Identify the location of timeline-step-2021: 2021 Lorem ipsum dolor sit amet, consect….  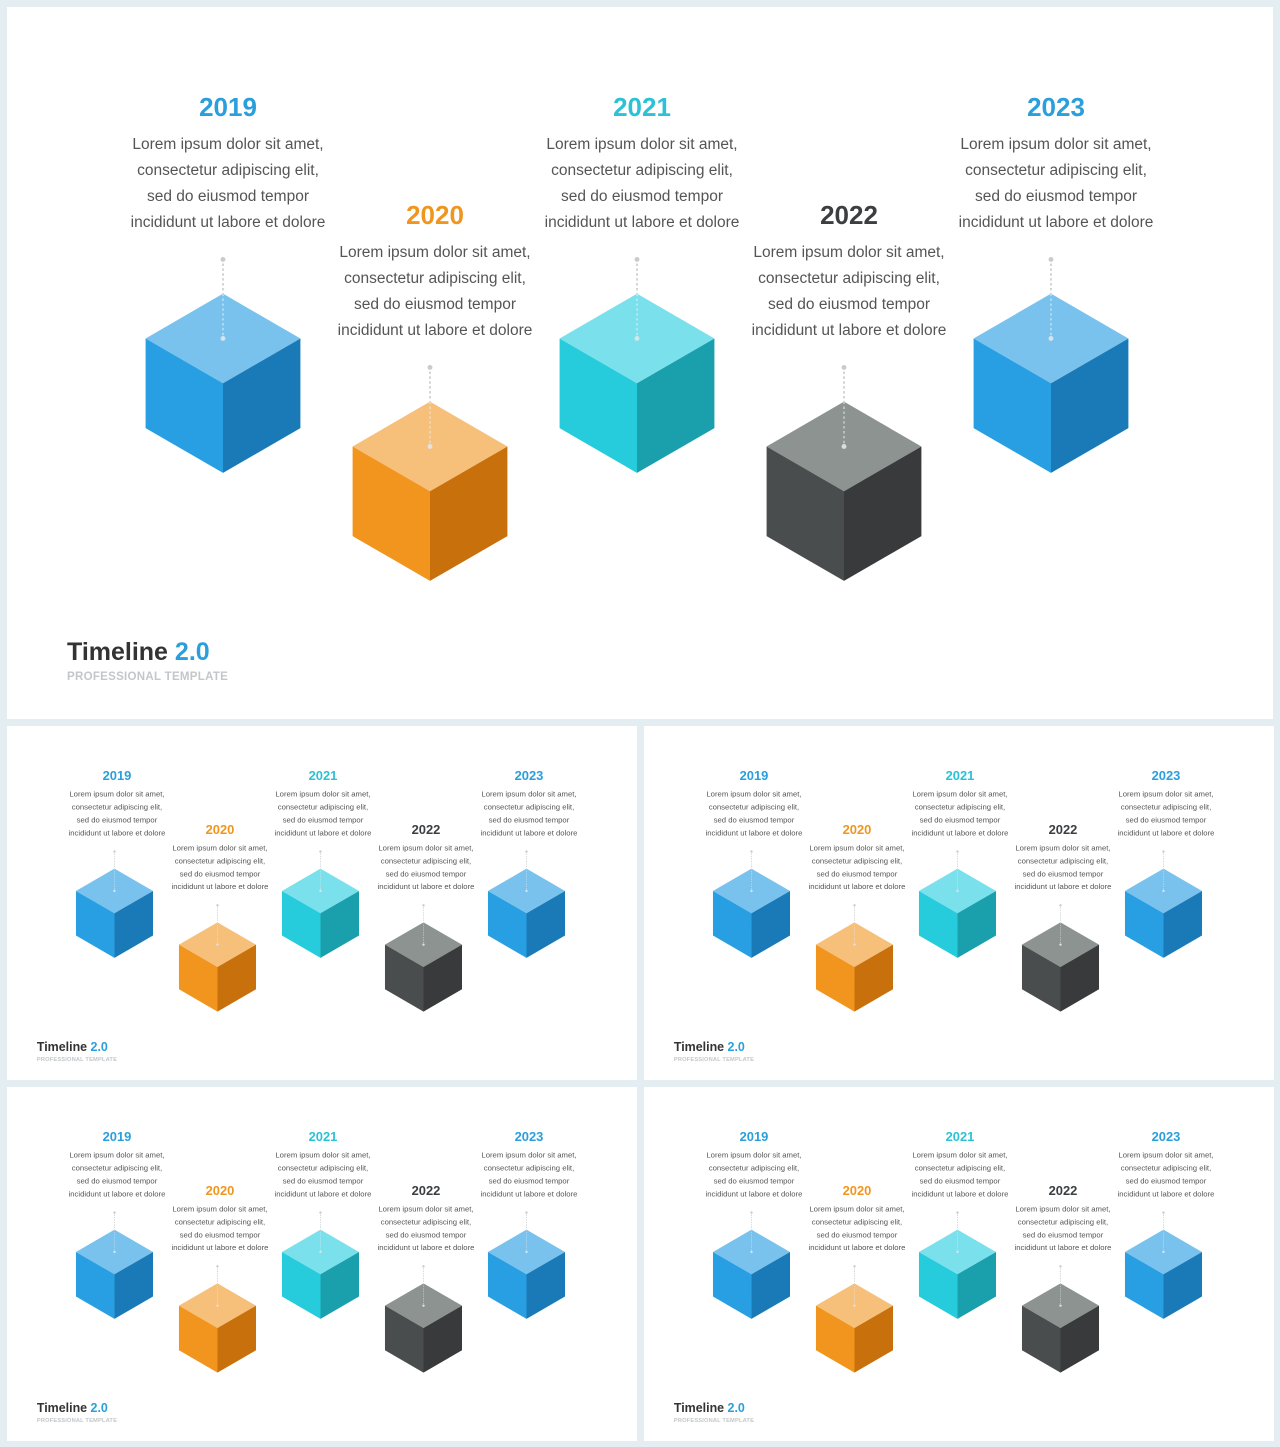
(322, 804).